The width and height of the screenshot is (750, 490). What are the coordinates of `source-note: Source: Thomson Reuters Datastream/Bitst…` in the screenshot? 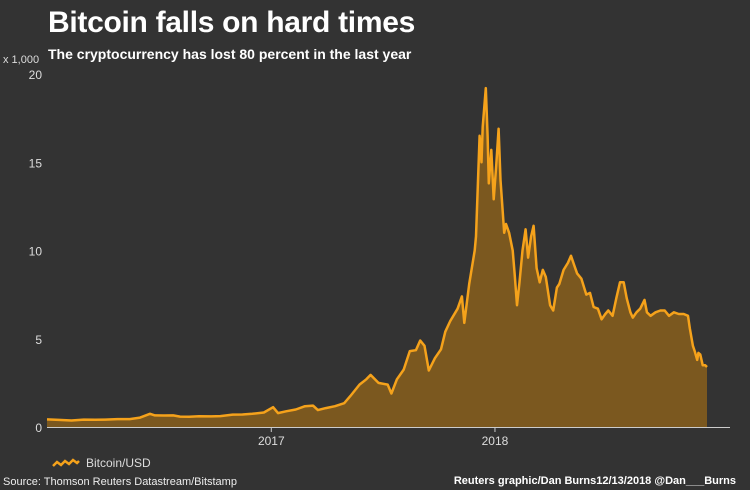 It's located at (120, 482).